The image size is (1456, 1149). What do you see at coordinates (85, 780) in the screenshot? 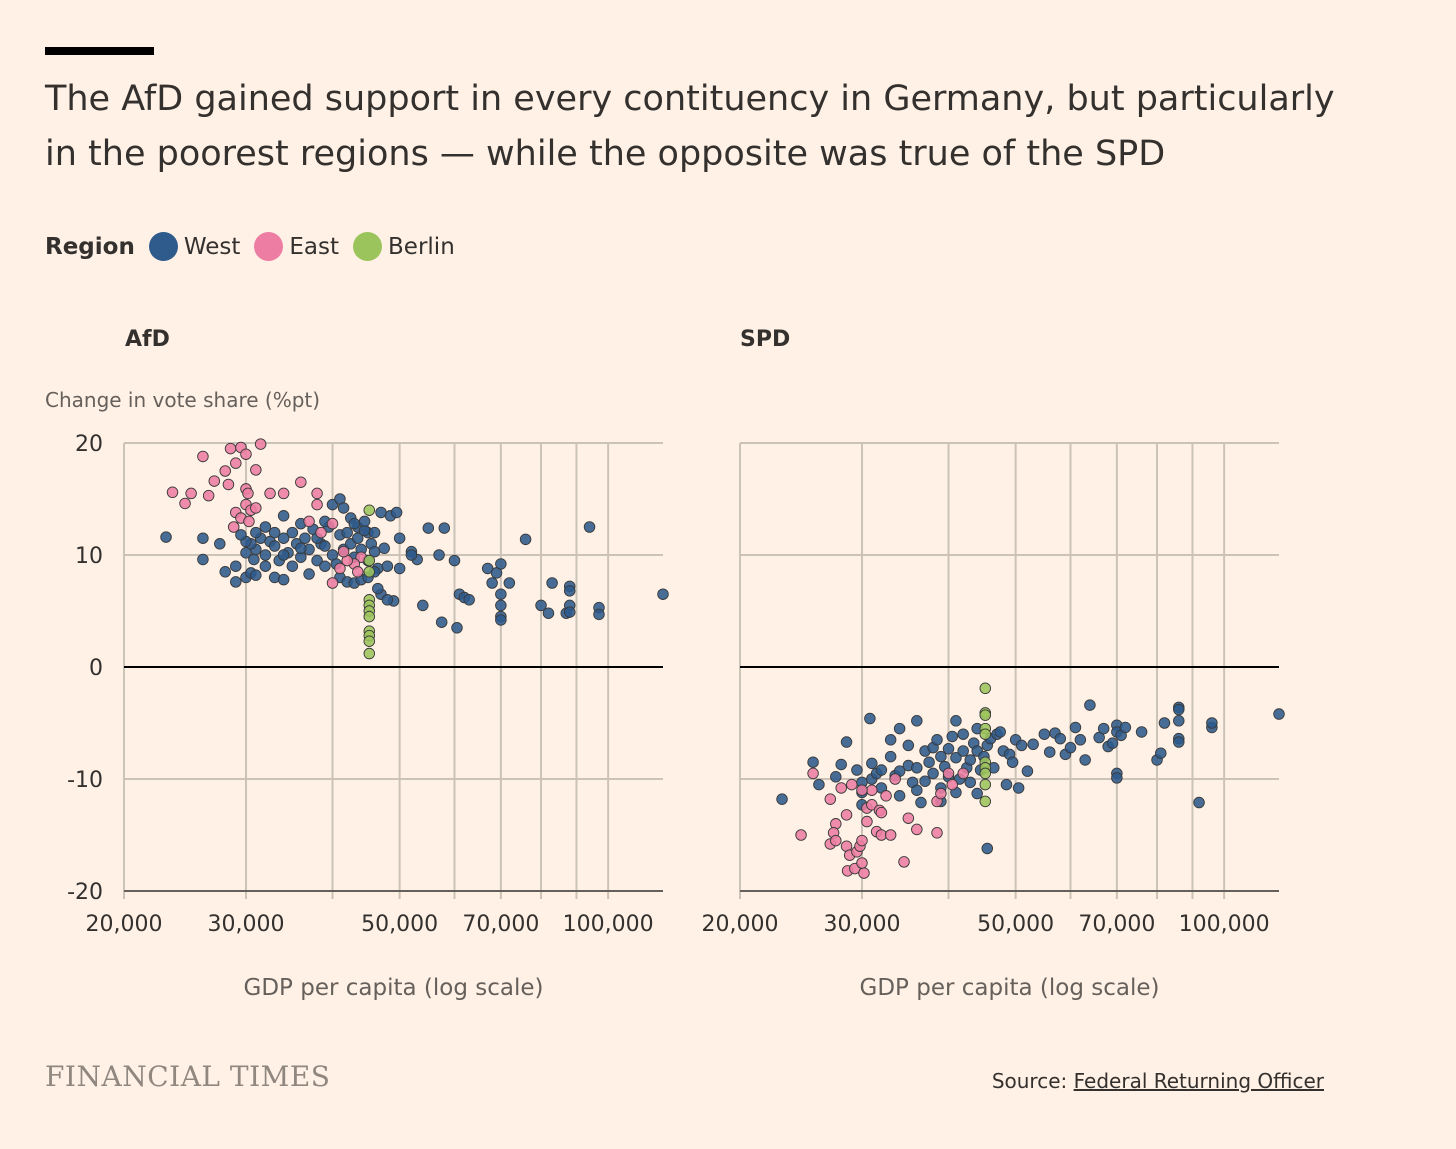
I see `y-tick-label: -10` at bounding box center [85, 780].